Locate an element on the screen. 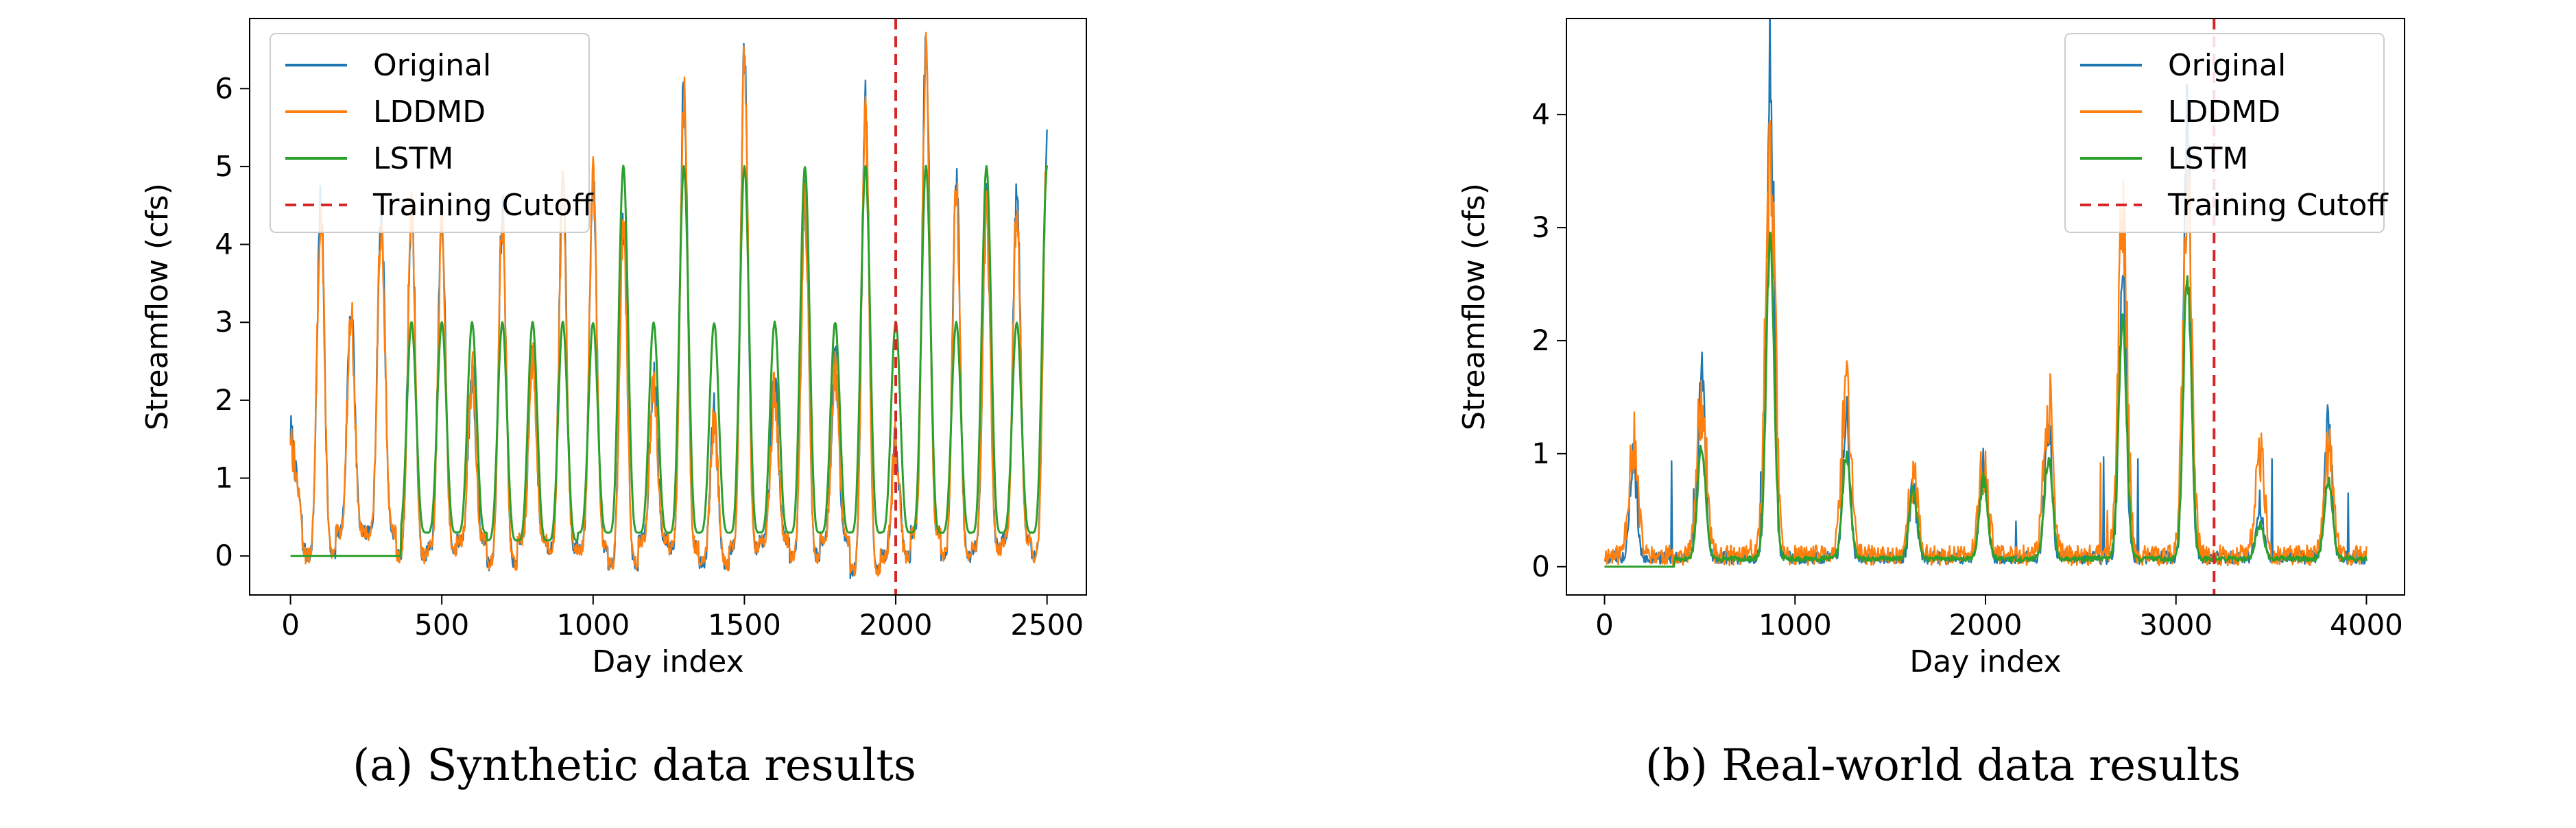 The image size is (2576, 828). x-tick-label: 4000 is located at coordinates (2366, 625).